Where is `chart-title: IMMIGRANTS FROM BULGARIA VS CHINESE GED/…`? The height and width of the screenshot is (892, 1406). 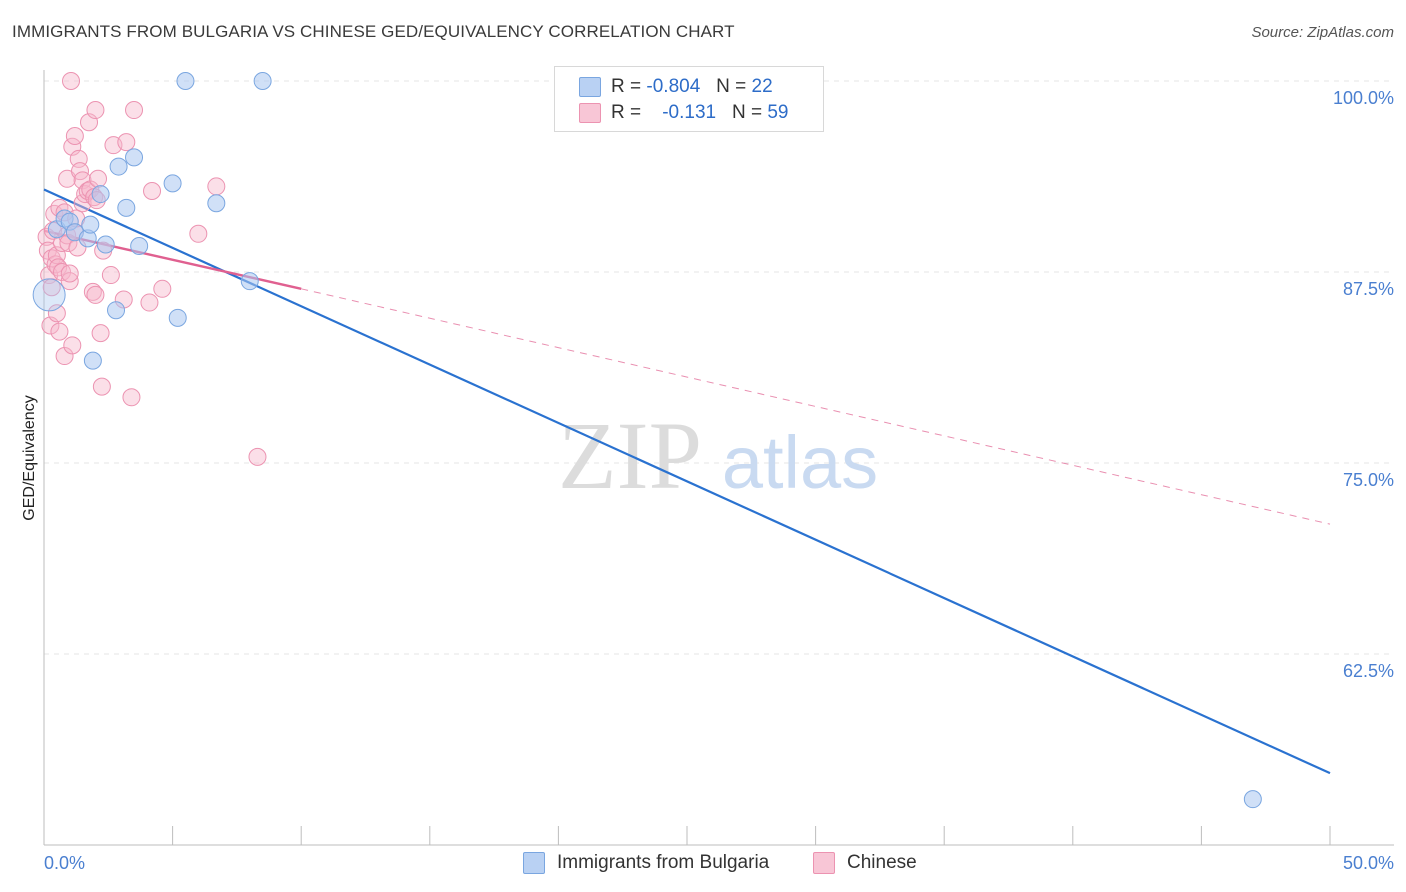 chart-title: IMMIGRANTS FROM BULGARIA VS CHINESE GED/… is located at coordinates (373, 31).